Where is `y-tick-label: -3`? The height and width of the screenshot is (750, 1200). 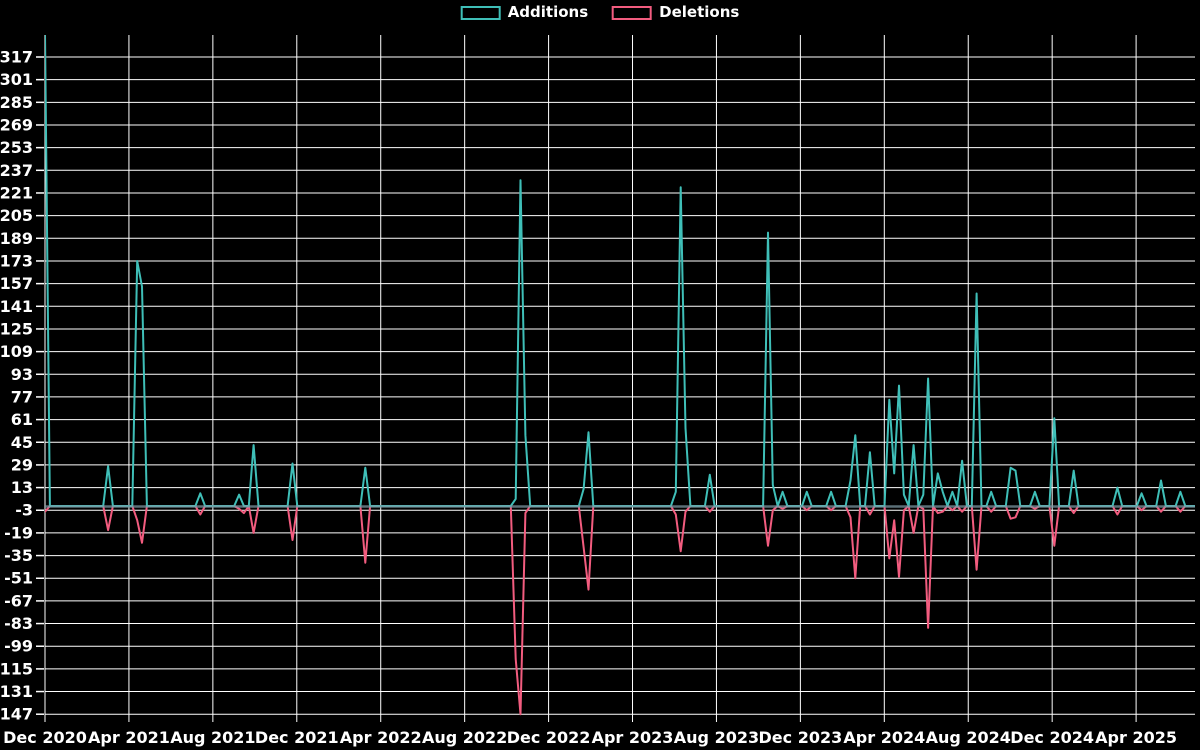 y-tick-label: -3 is located at coordinates (24, 510).